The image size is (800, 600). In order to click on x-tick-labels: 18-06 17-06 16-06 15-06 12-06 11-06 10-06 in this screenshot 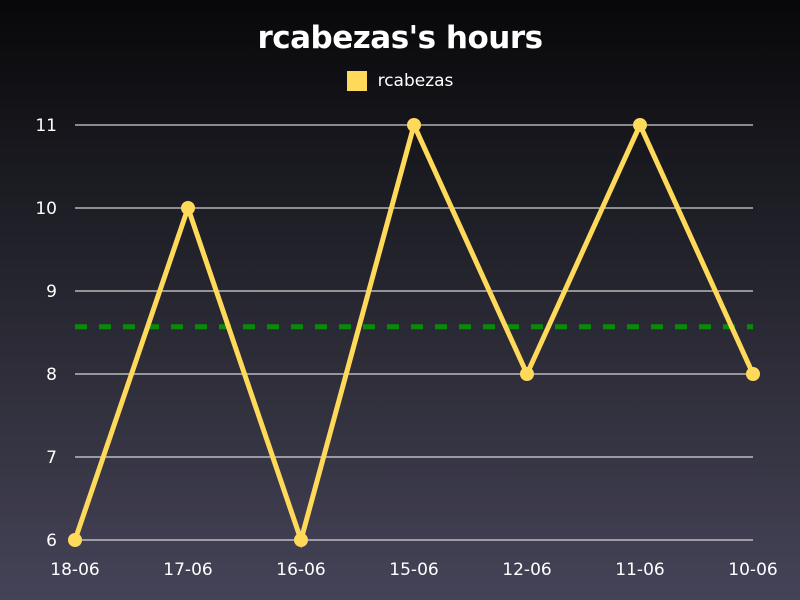, I will do `click(413, 570)`.